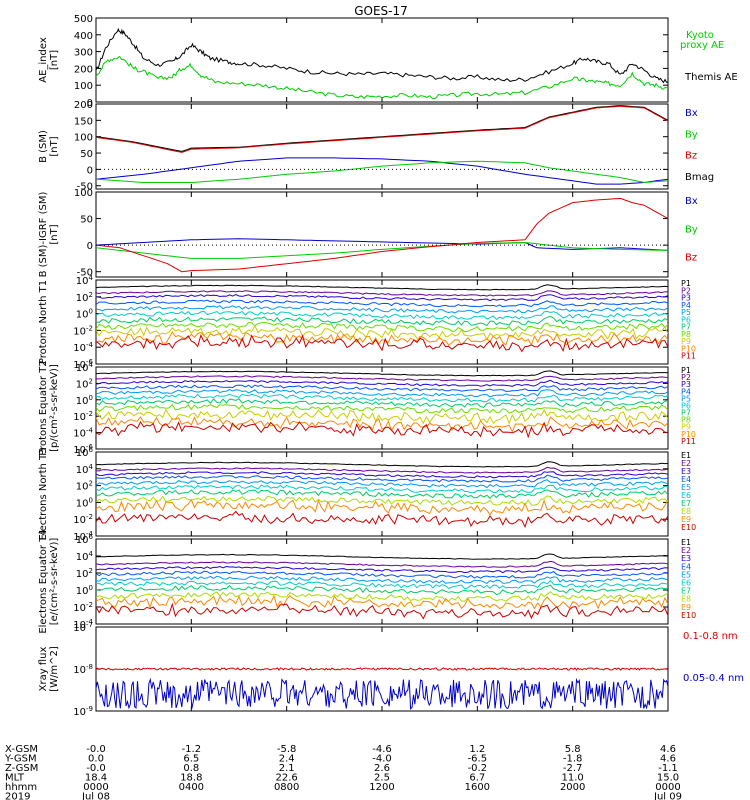 This screenshot has width=750, height=800. What do you see at coordinates (710, 636) in the screenshot?
I see `legend-entry: 0.1-0.8 nm` at bounding box center [710, 636].